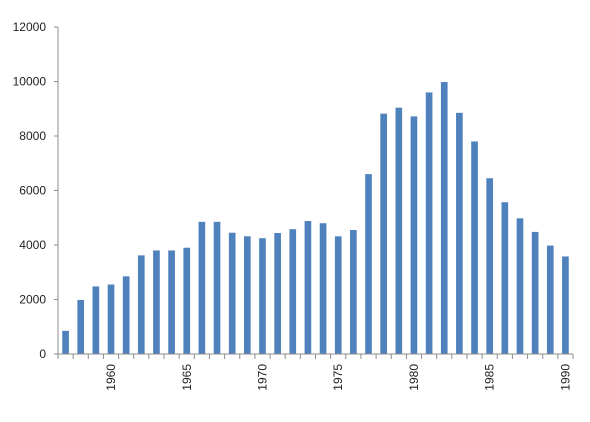  I want to click on bar-1966, so click(202, 287).